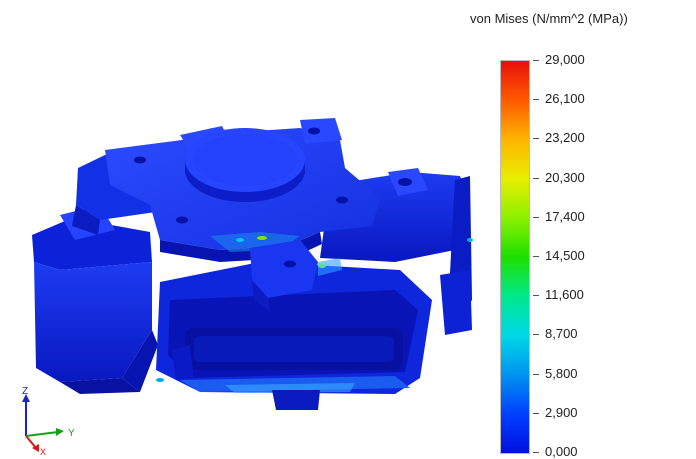 This screenshot has width=696, height=459. What do you see at coordinates (565, 138) in the screenshot?
I see `legend-tick-label: 23,200` at bounding box center [565, 138].